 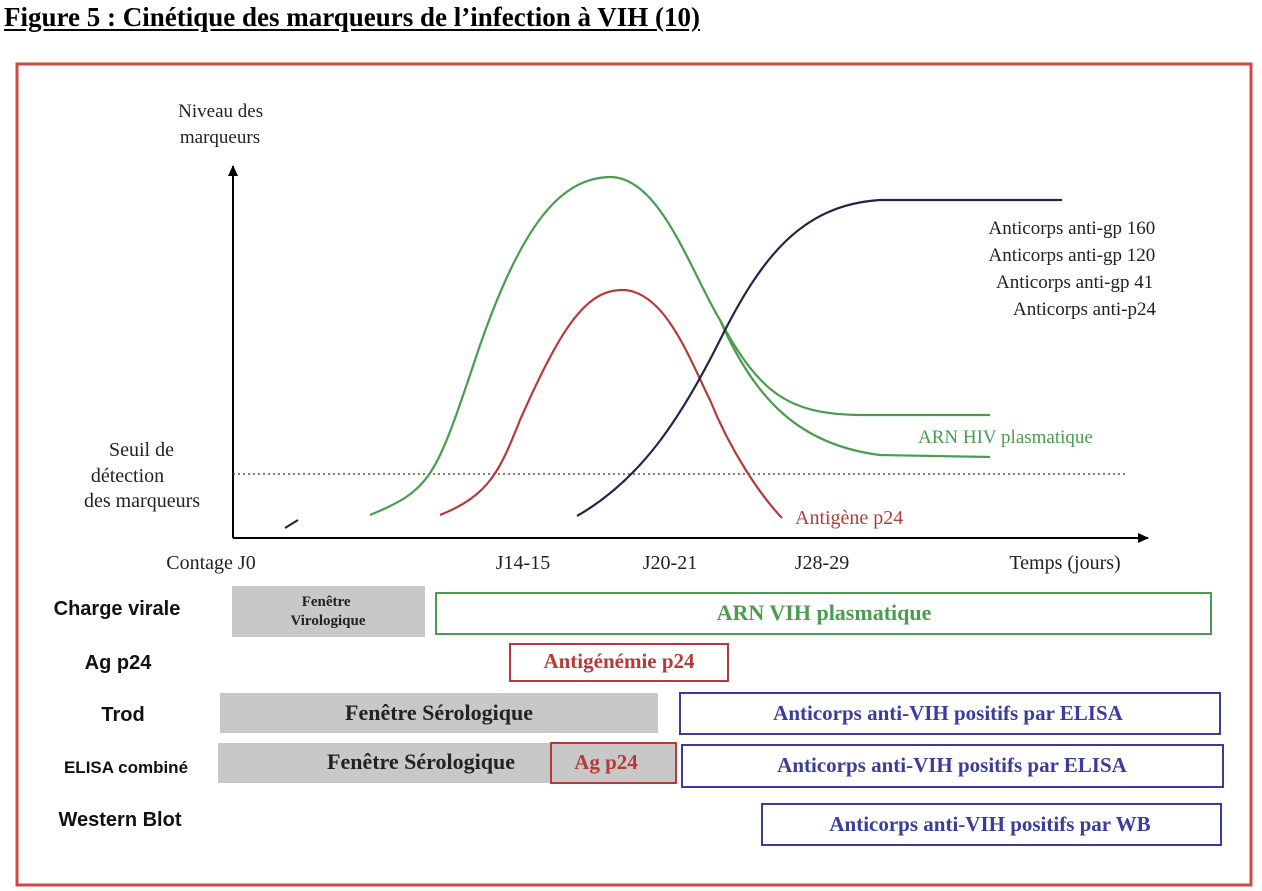 What do you see at coordinates (122, 715) in the screenshot?
I see `row-label-trod: Trod` at bounding box center [122, 715].